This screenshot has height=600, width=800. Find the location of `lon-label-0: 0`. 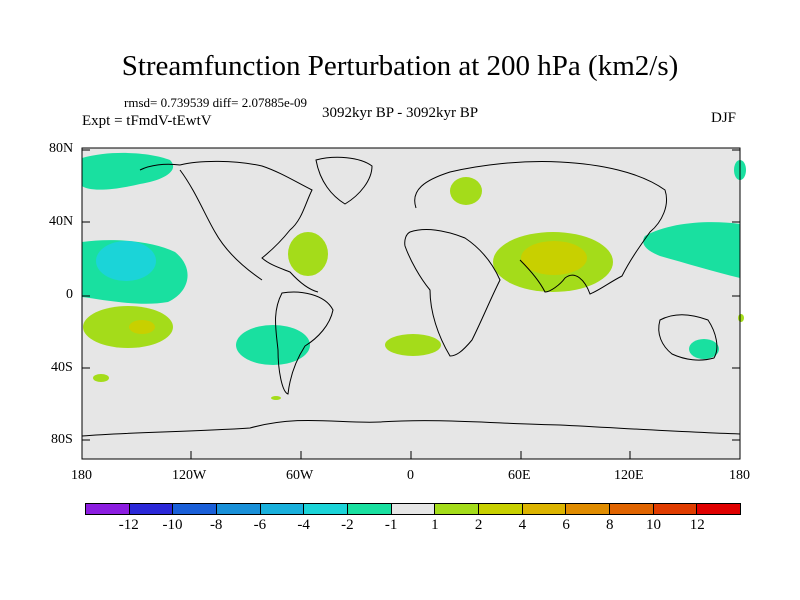

lon-label-0: 0 is located at coordinates (410, 475).